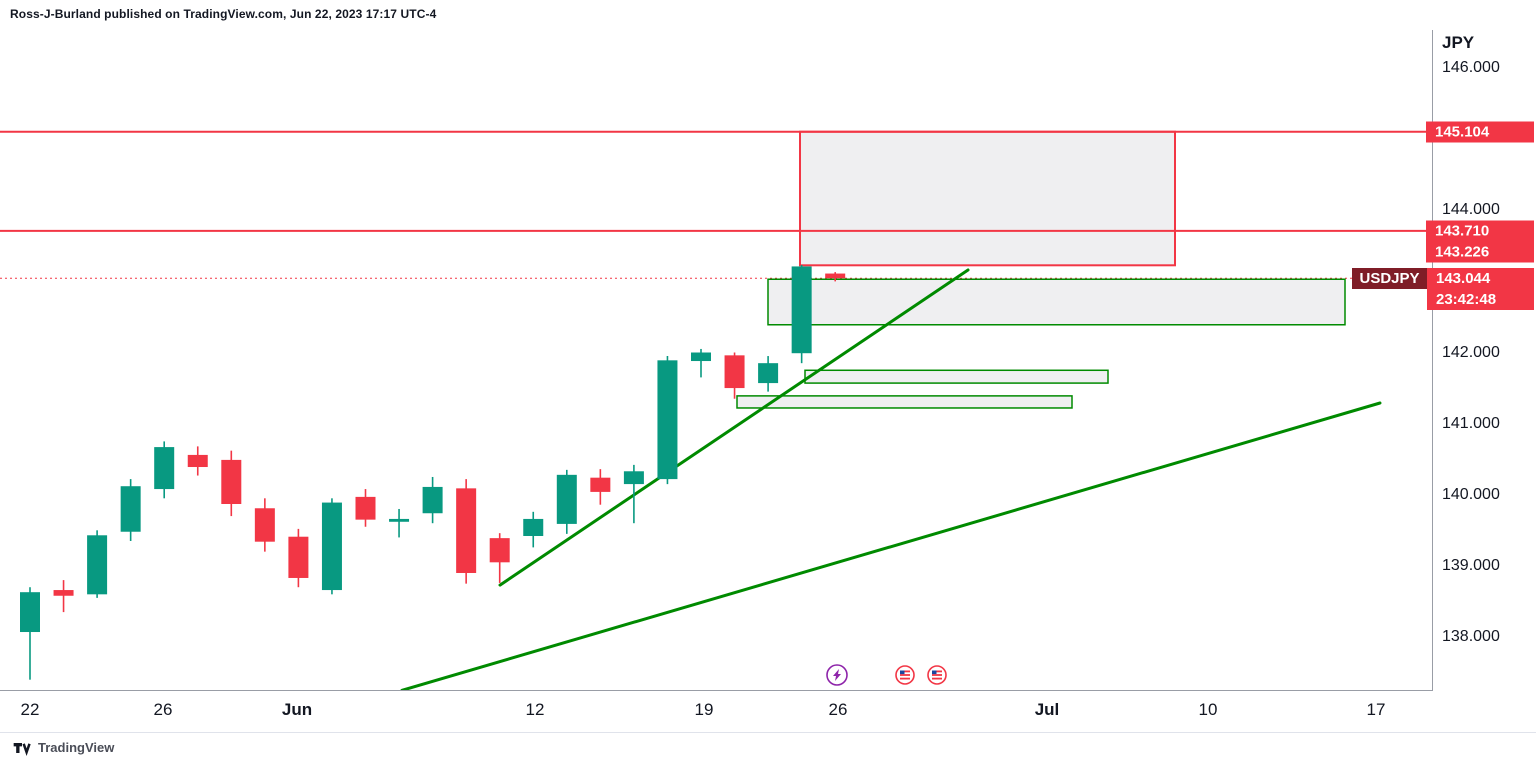 The height and width of the screenshot is (762, 1536). Describe the element at coordinates (297, 709) in the screenshot. I see `time-tick-label: Jun` at that location.